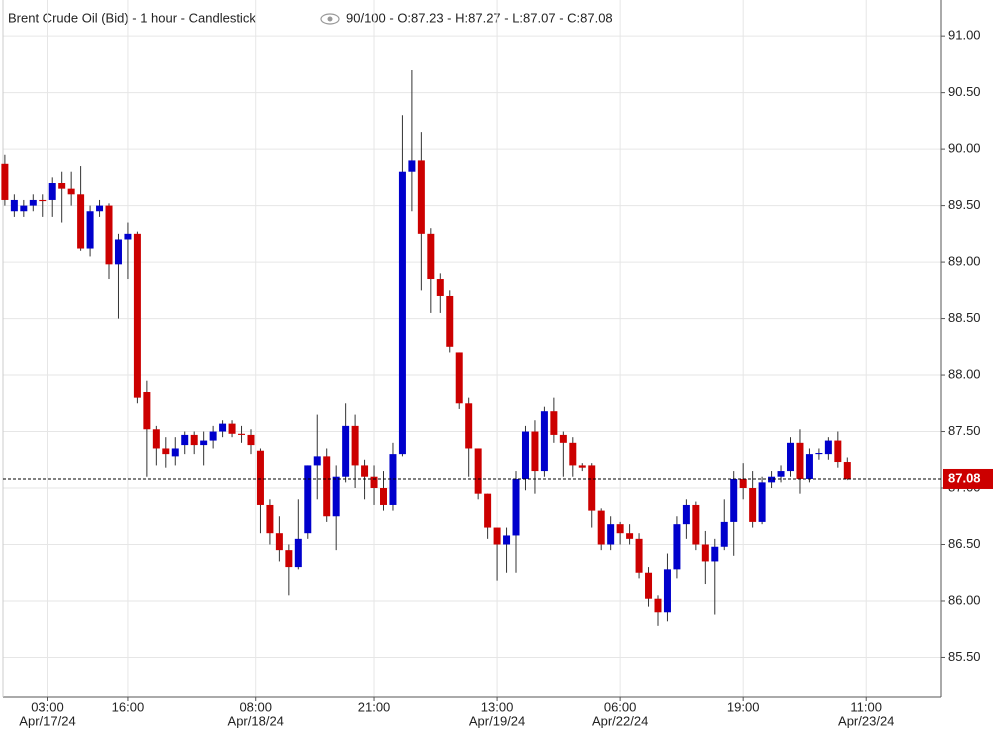 The image size is (993, 732). What do you see at coordinates (964, 543) in the screenshot?
I see `y-tick-label: 86.50` at bounding box center [964, 543].